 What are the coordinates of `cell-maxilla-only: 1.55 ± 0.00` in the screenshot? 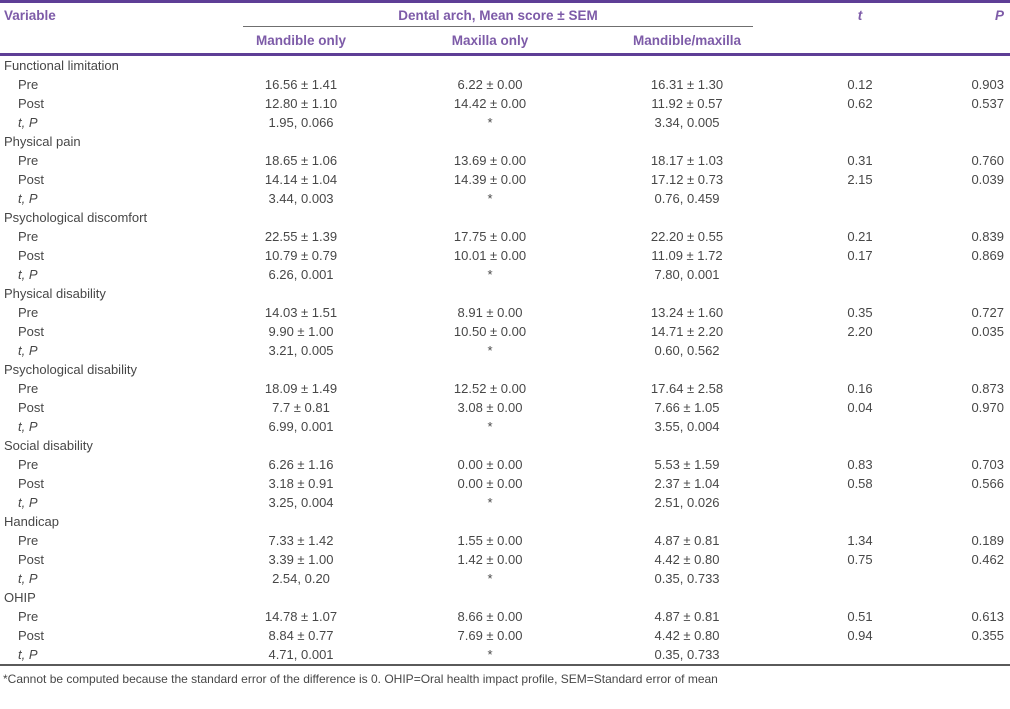 It's located at (490, 540).